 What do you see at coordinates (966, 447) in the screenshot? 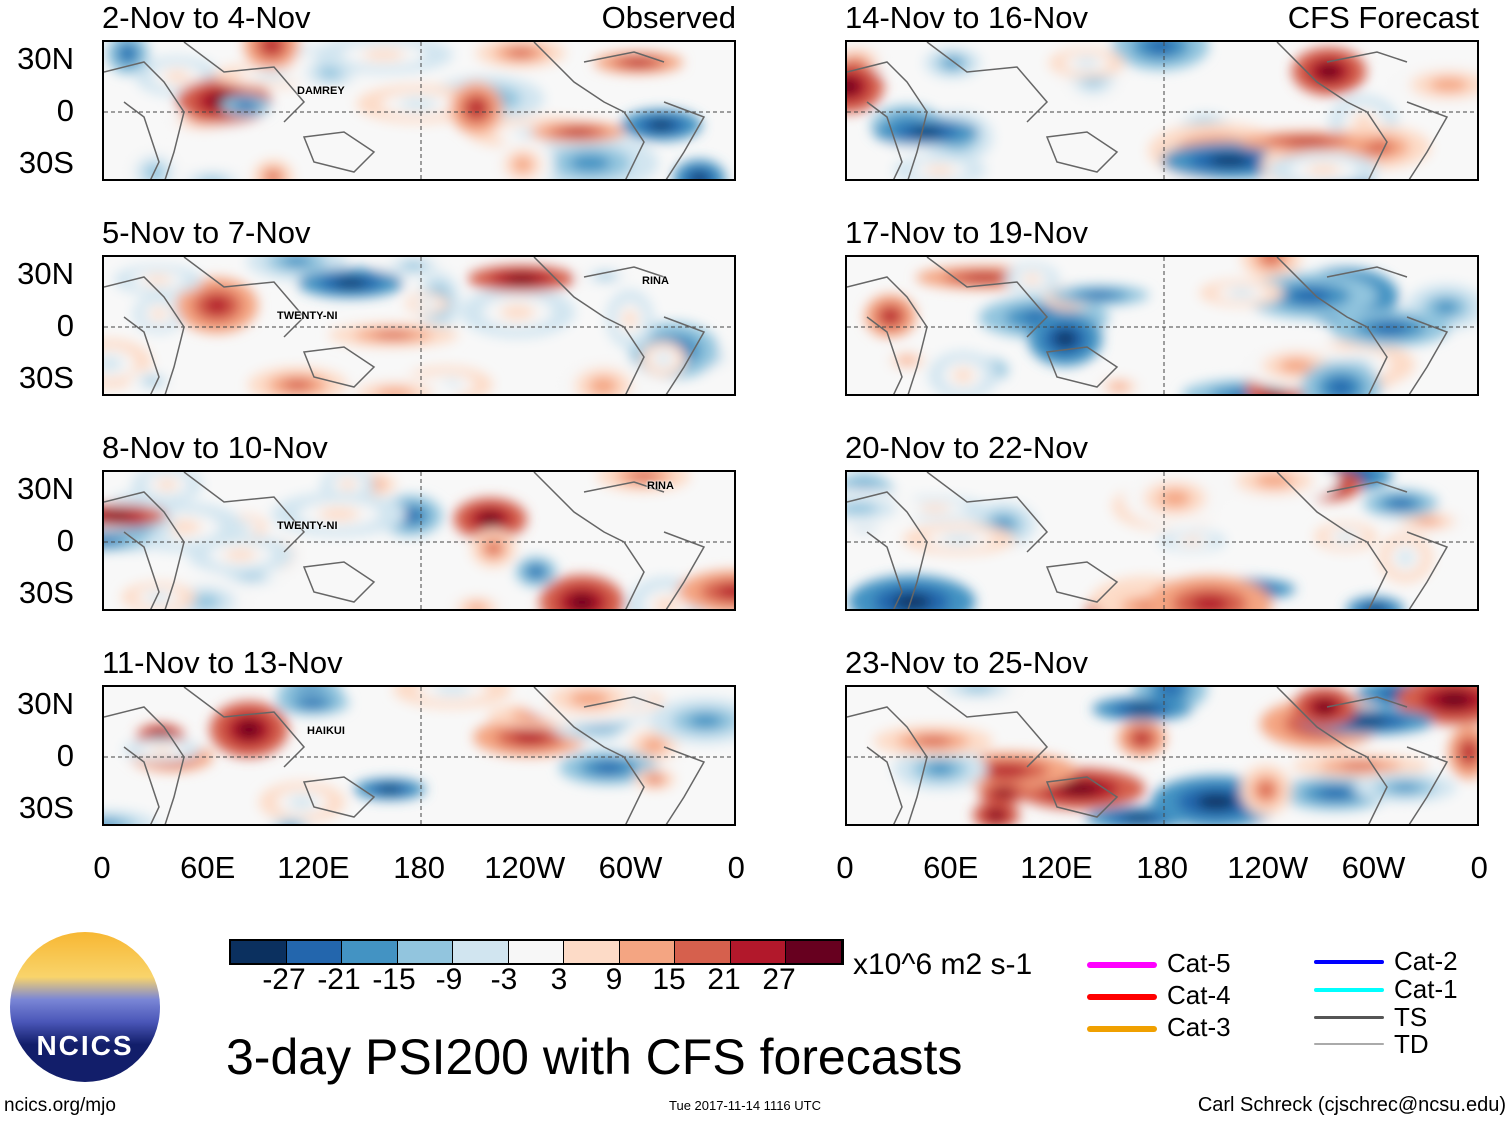
I see `panel-title: 20-Nov to 22-Nov` at bounding box center [966, 447].